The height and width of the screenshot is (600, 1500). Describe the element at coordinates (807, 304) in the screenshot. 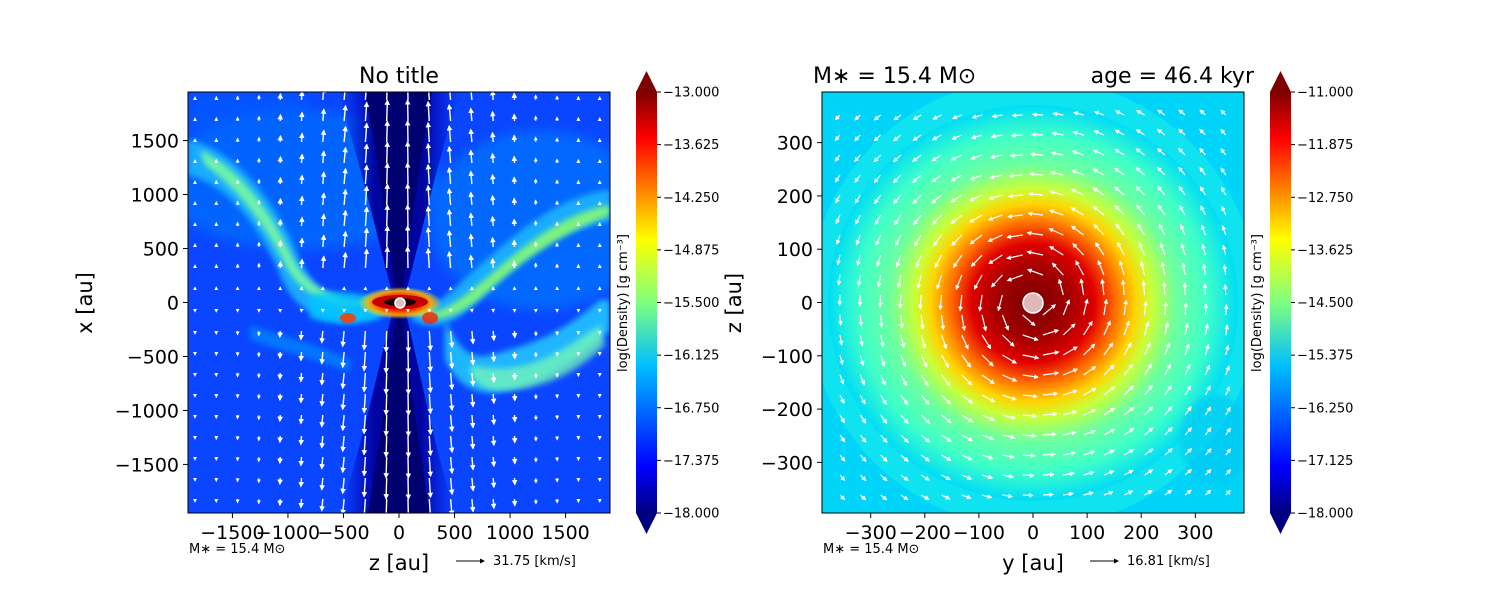

I see `y-tick-label: 0` at that location.